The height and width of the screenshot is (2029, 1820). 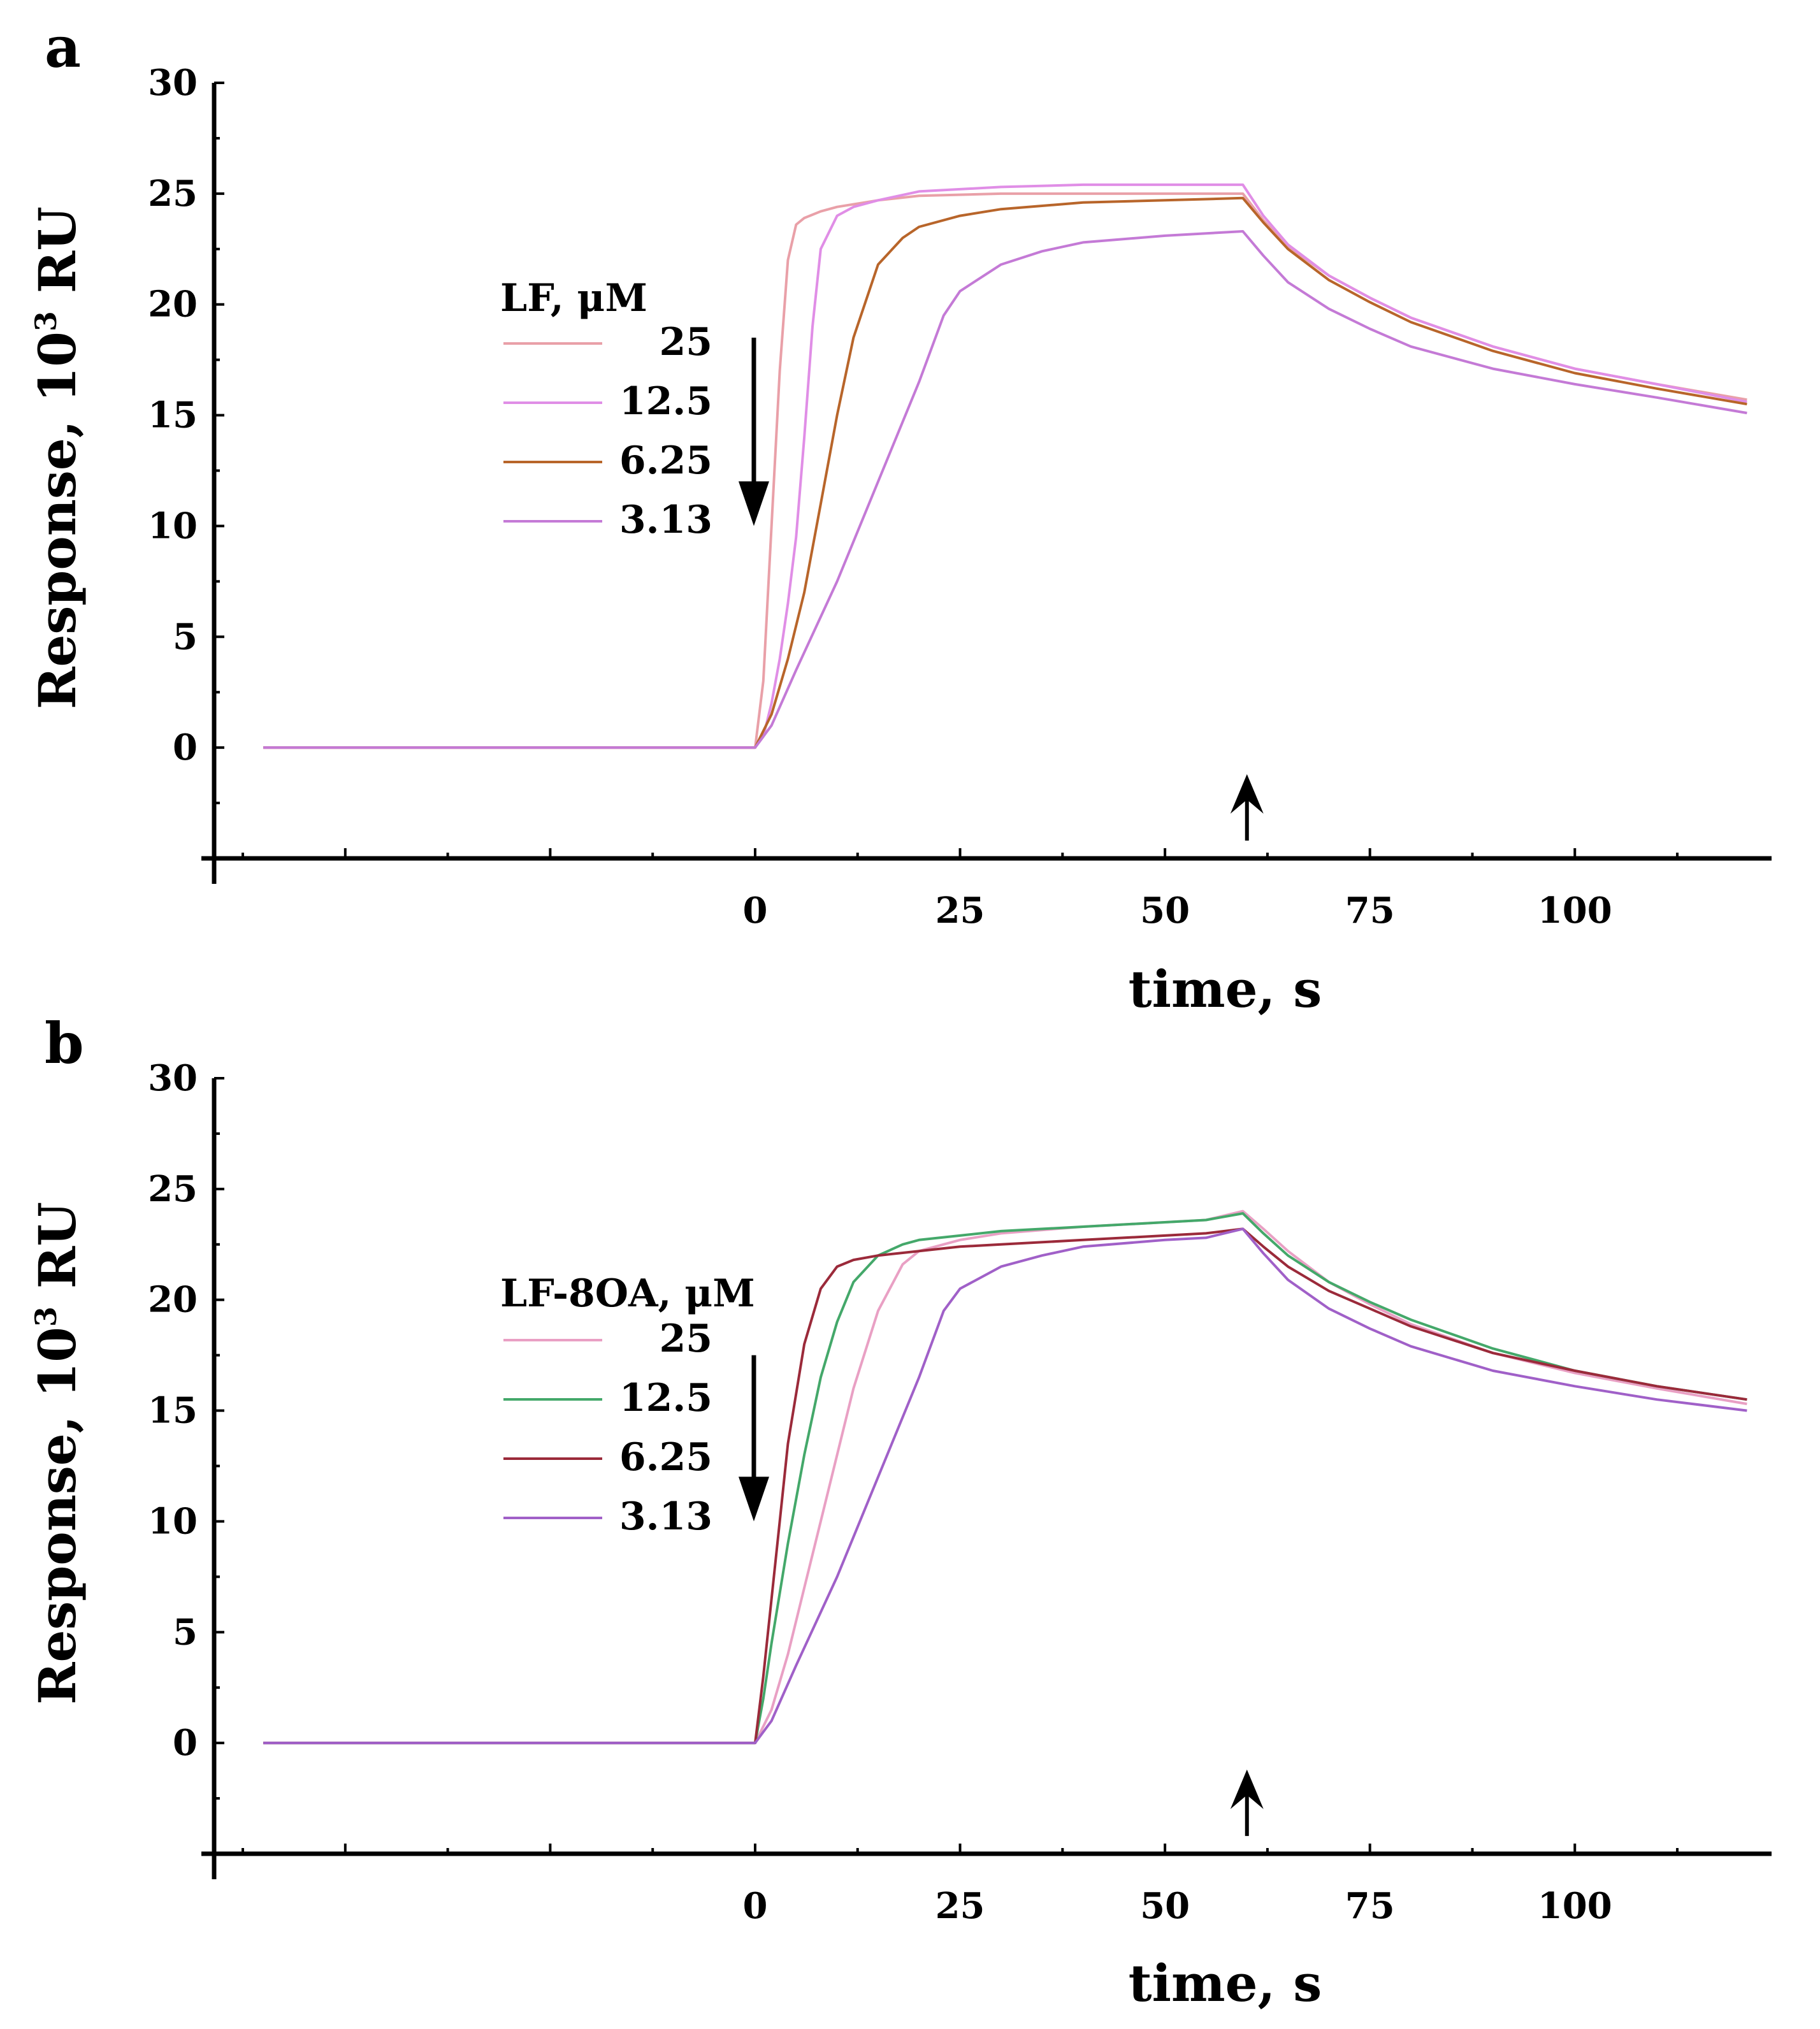 What do you see at coordinates (64, 1043) in the screenshot?
I see `panel-label: b` at bounding box center [64, 1043].